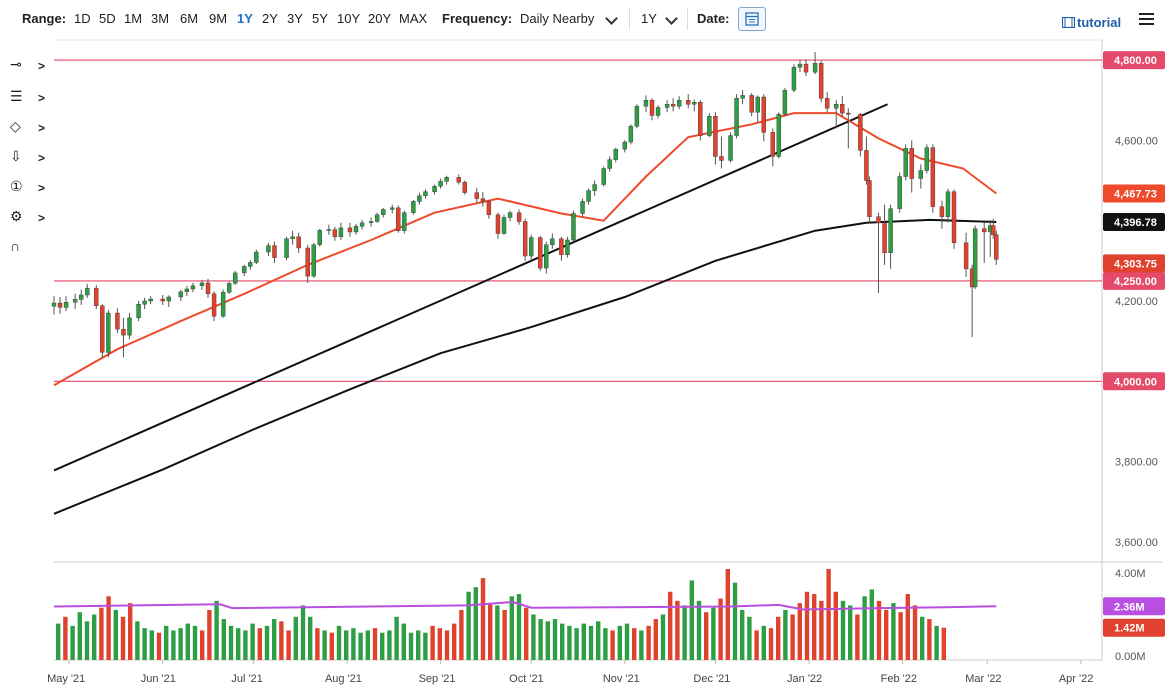 This screenshot has height=697, width=1174. I want to click on range-1y: 1Y, so click(245, 18).